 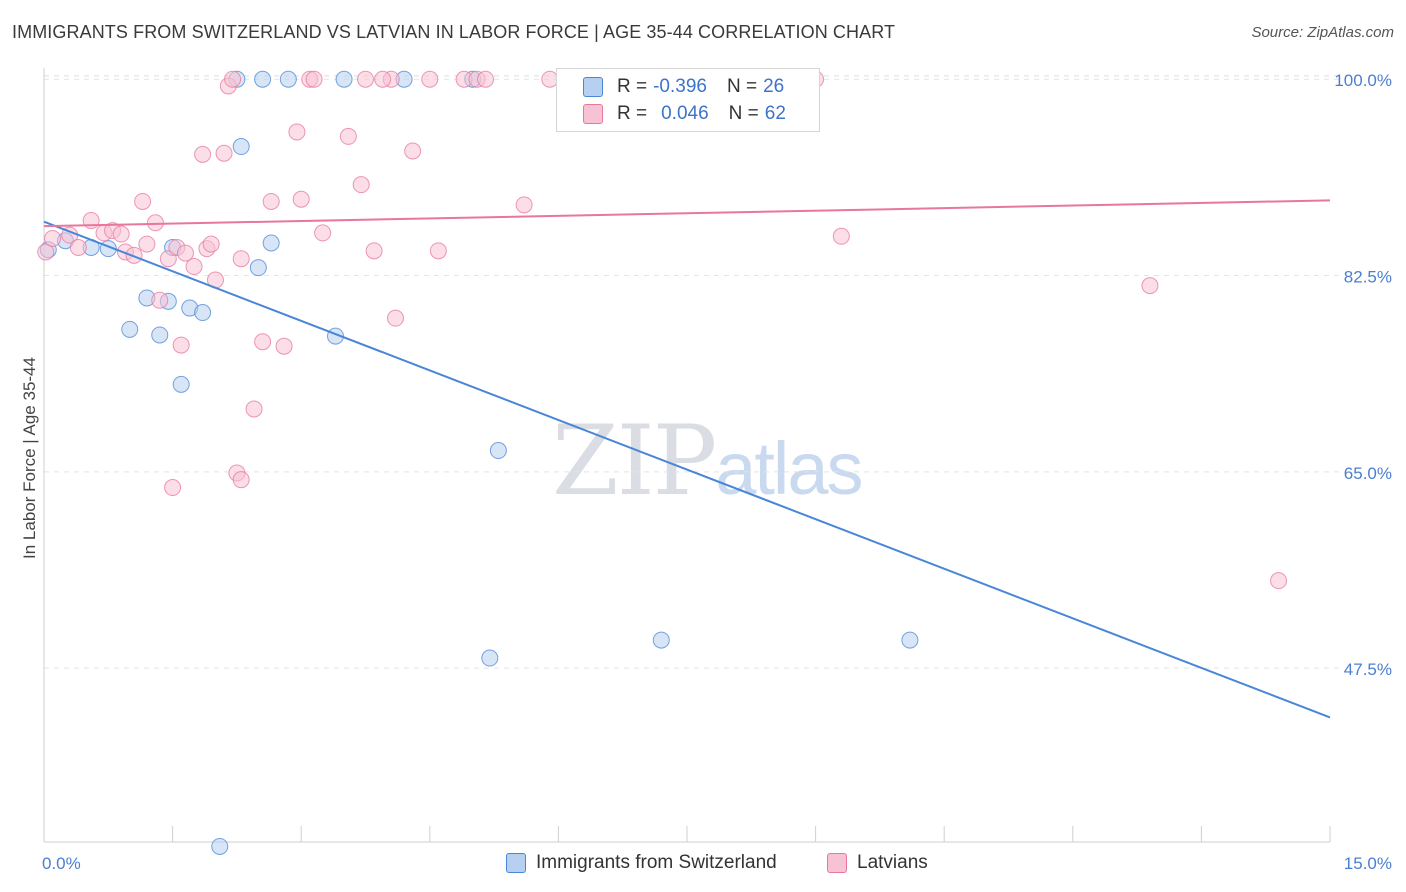 What do you see at coordinates (837, 863) in the screenshot?
I see `series-swatch-latvians` at bounding box center [837, 863].